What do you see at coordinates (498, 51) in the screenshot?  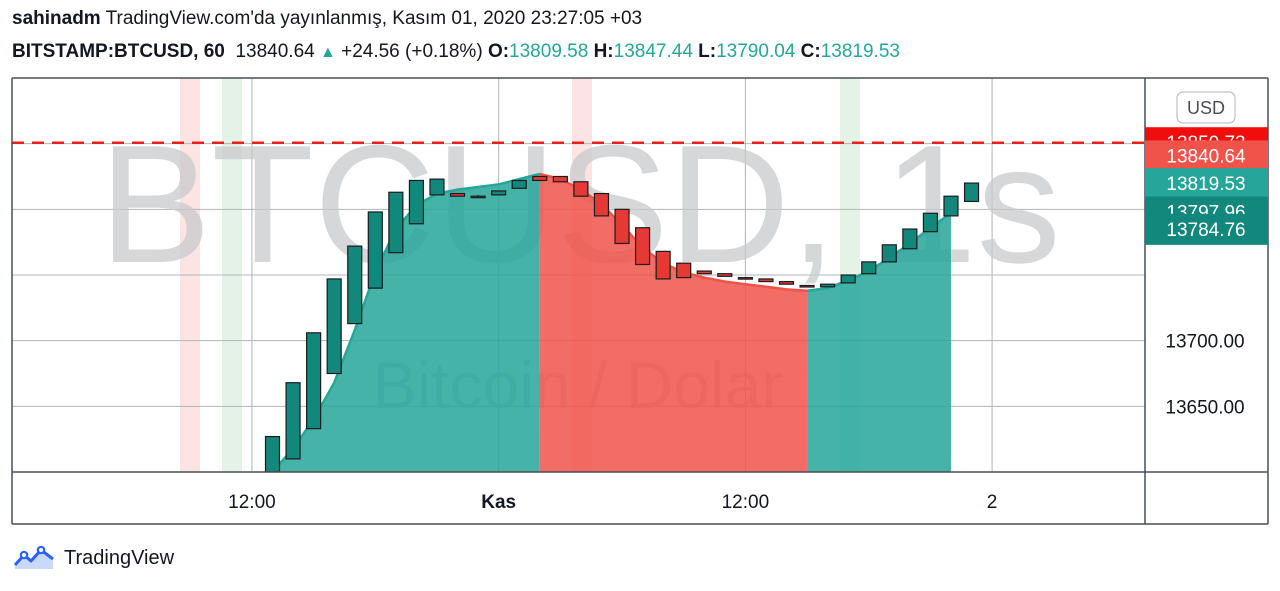 I see `open-label: O:` at bounding box center [498, 51].